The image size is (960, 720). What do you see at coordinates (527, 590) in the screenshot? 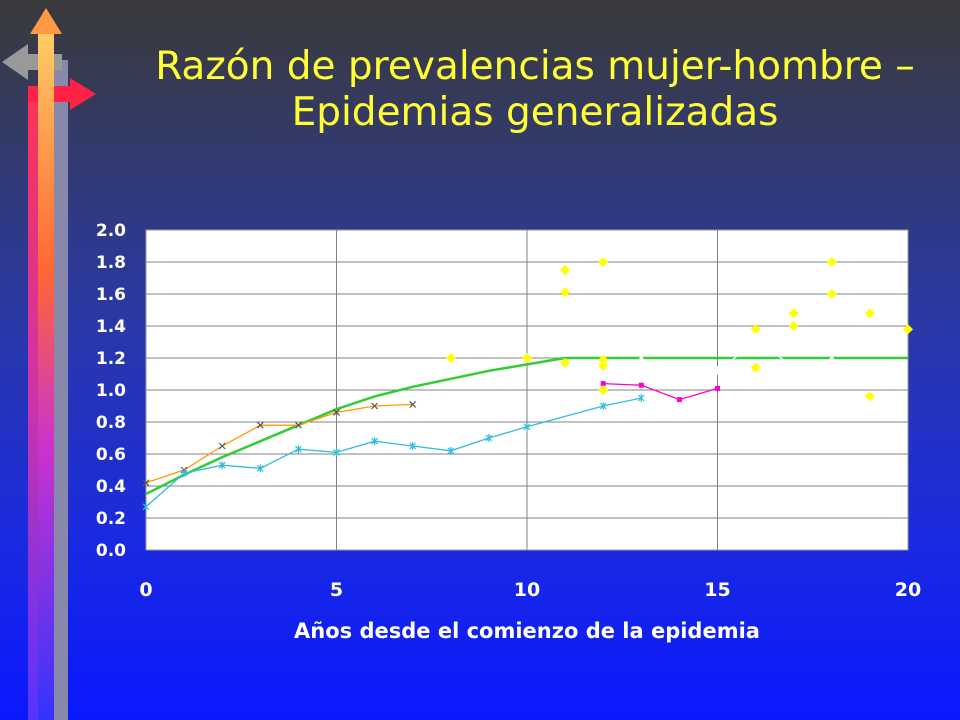
I see `x-tick-label: 10` at bounding box center [527, 590].